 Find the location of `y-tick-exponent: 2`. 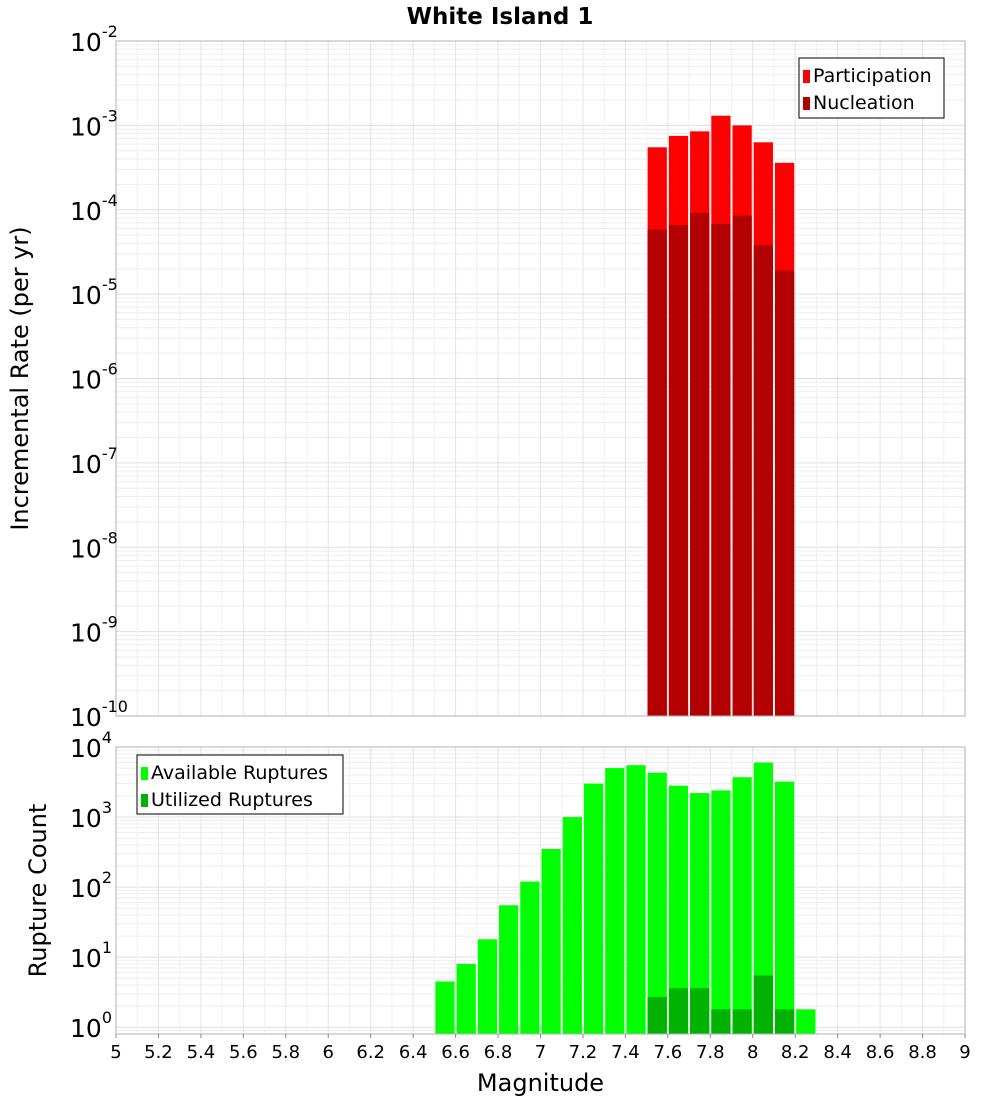

y-tick-exponent: 2 is located at coordinates (107, 877).